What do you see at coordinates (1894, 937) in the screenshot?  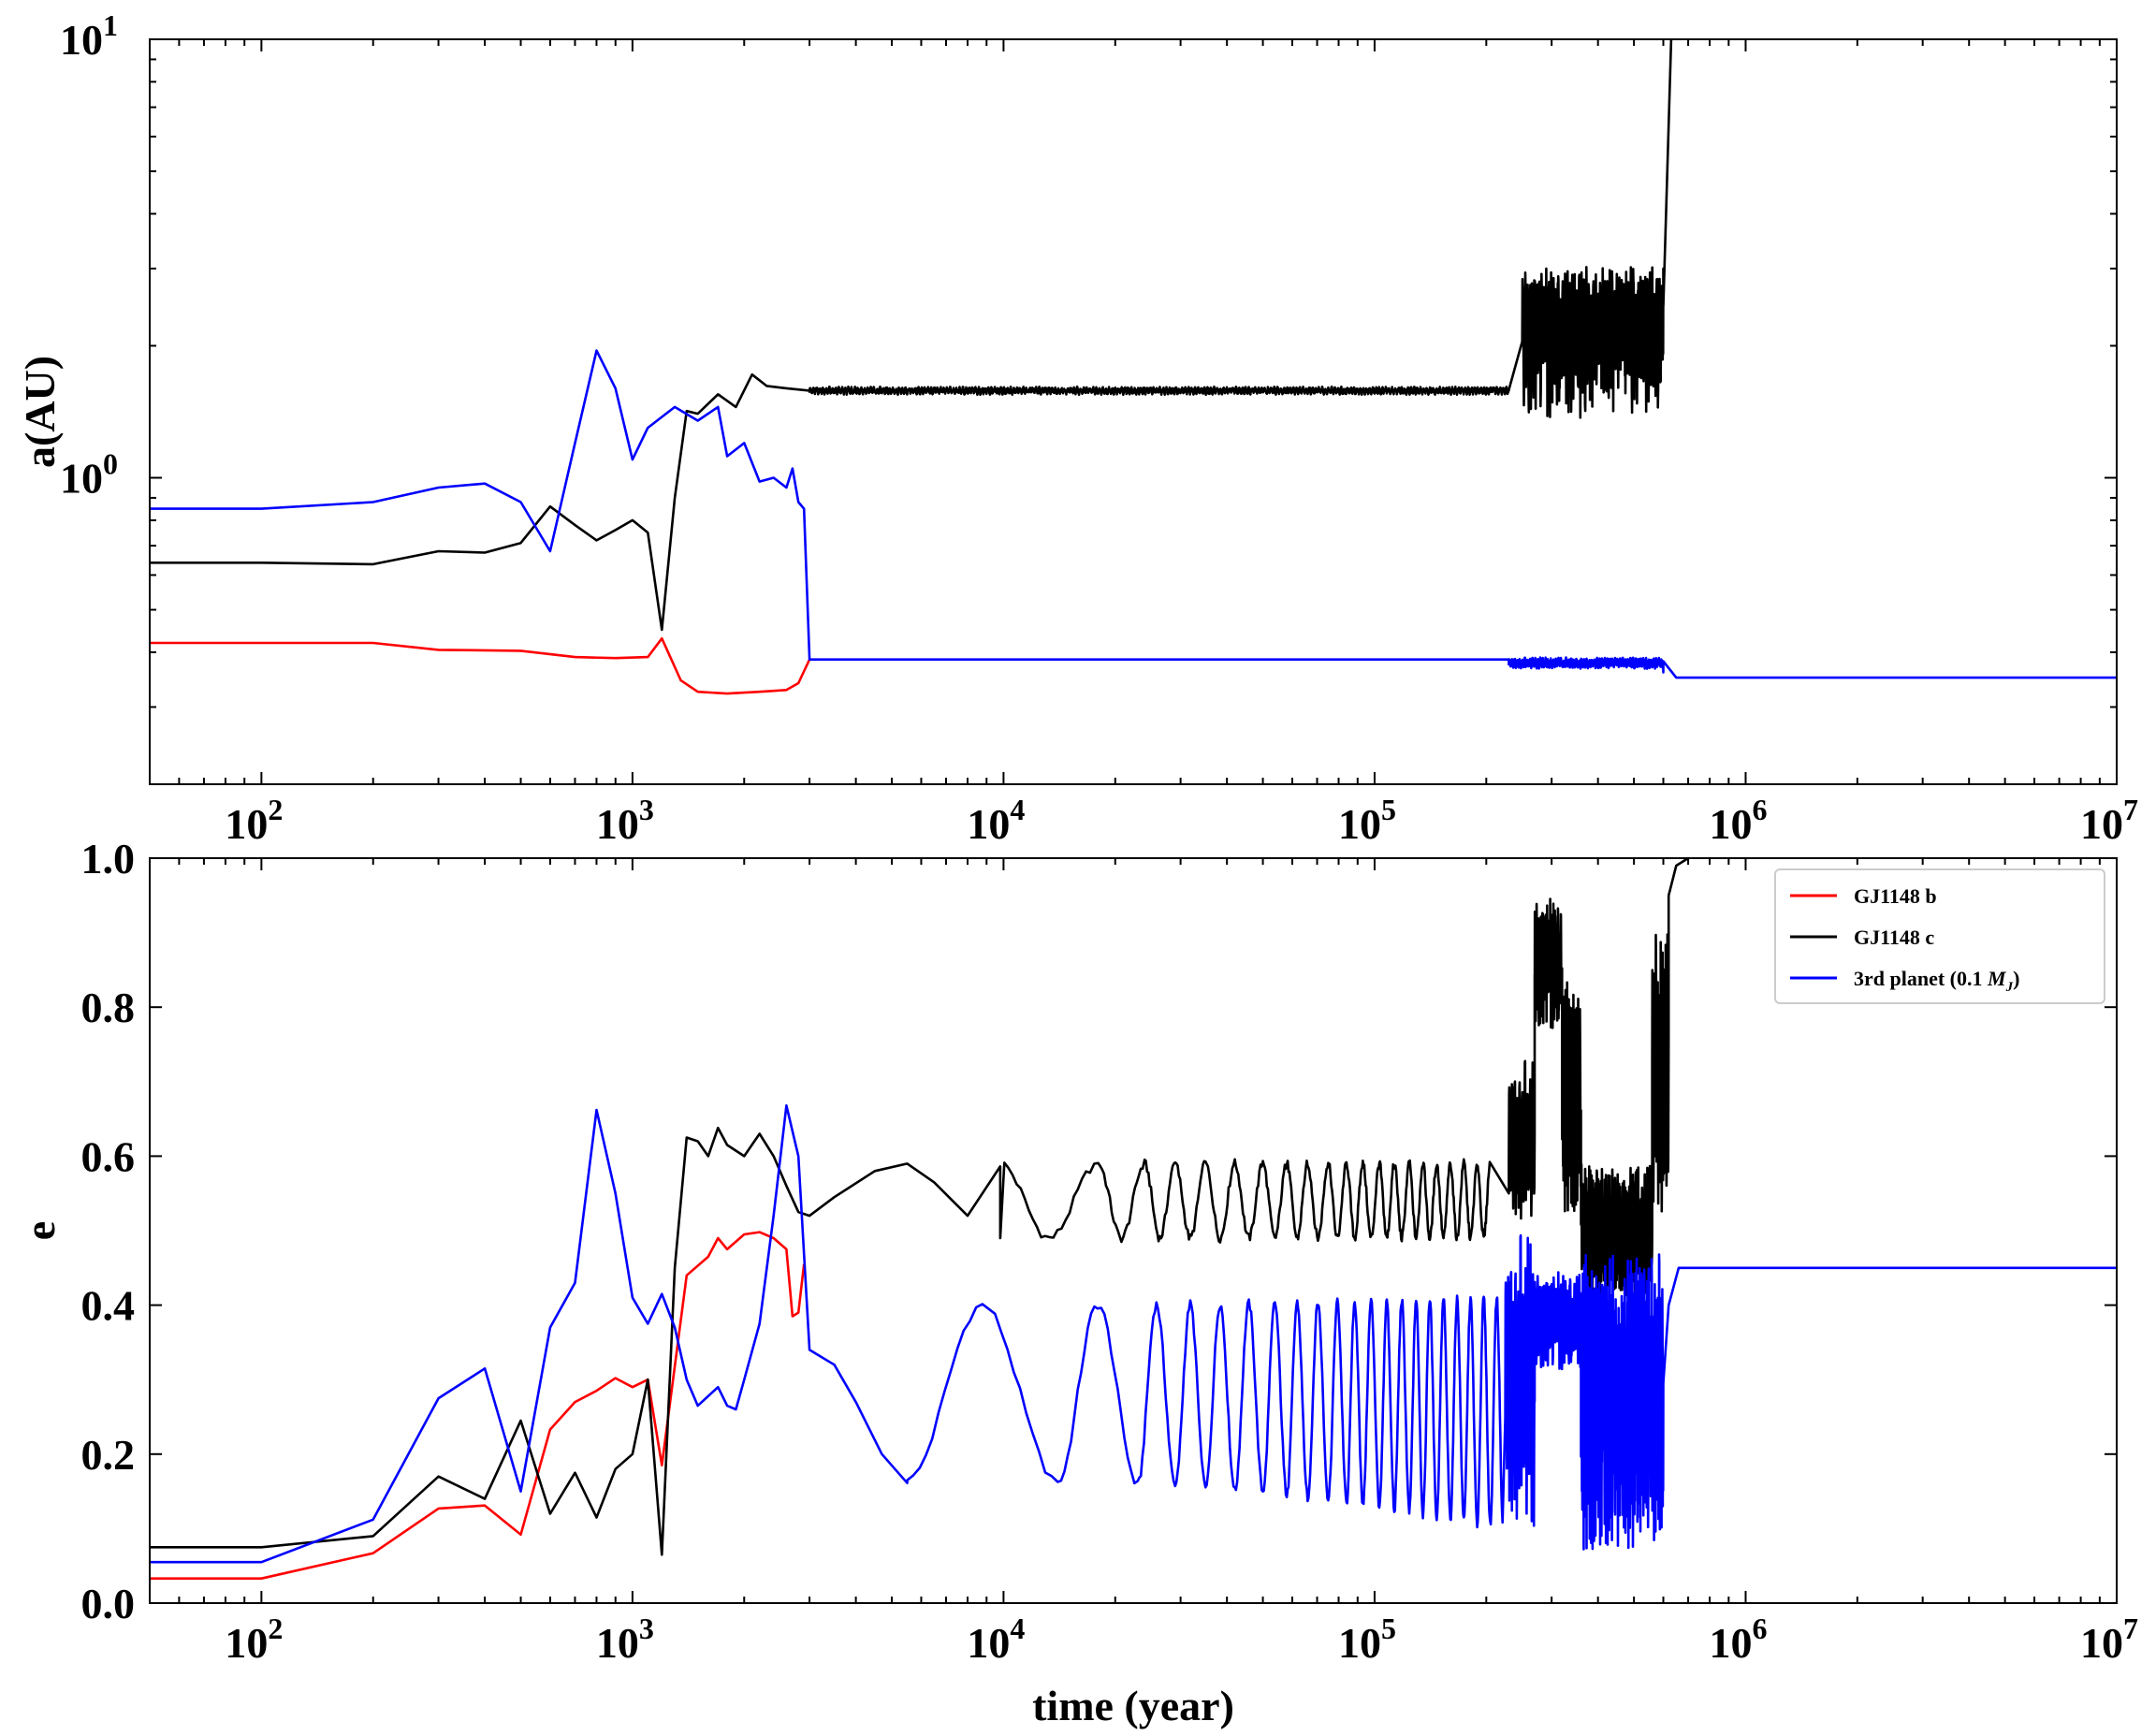 I see `legend-label: GJ1148 c` at bounding box center [1894, 937].